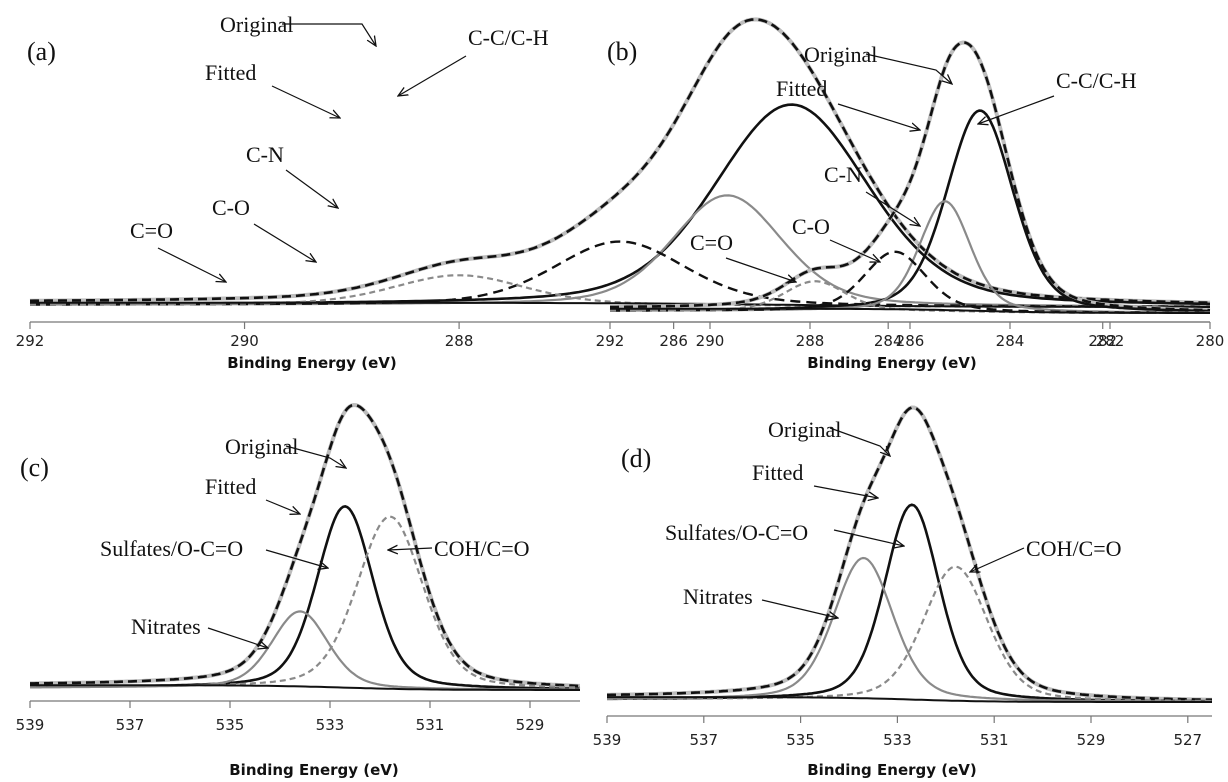 Image resolution: width=1228 pixels, height=782 pixels. I want to click on series-nitrates, so click(909, 629).